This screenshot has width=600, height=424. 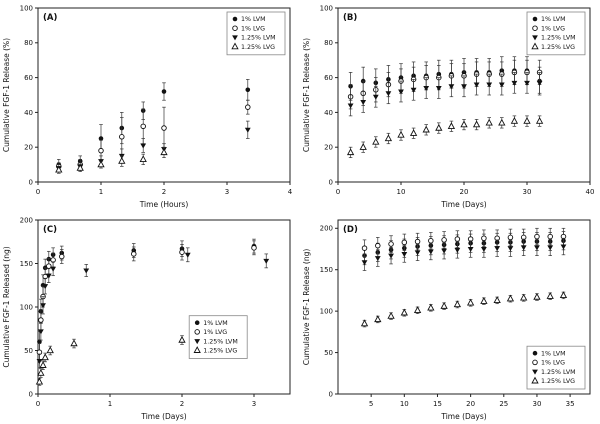 I want to click on x-tick-label: 35, so click(x=570, y=404).